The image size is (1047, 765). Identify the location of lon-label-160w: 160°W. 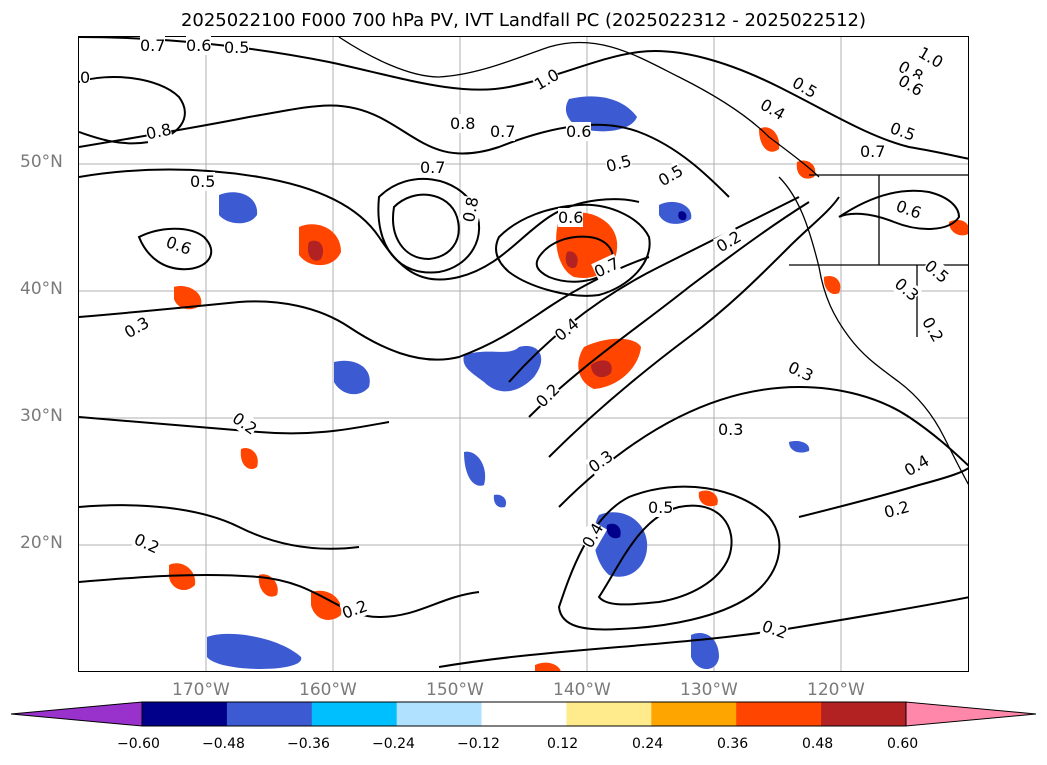
(328, 690).